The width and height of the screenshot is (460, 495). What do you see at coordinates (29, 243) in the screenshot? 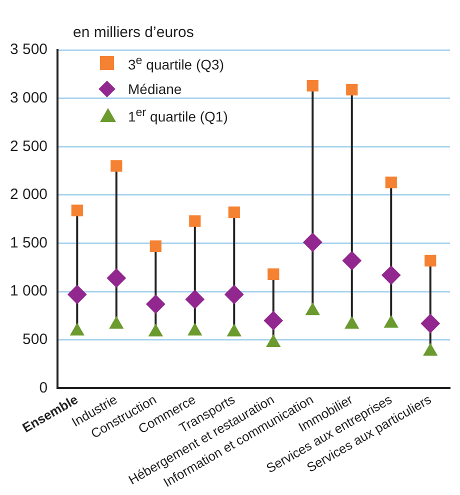
I see `y-tick-label: 1 500` at bounding box center [29, 243].